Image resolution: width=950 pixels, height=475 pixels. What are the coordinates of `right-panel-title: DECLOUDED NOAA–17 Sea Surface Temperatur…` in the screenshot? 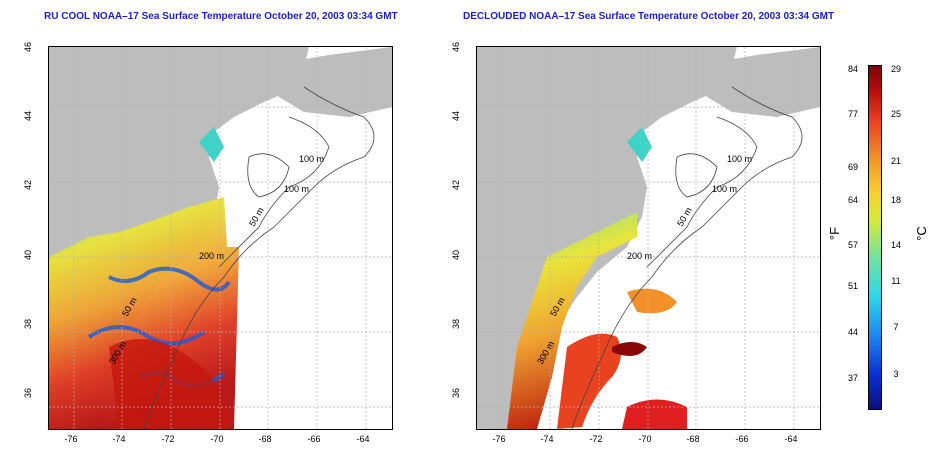 It's located at (649, 16).